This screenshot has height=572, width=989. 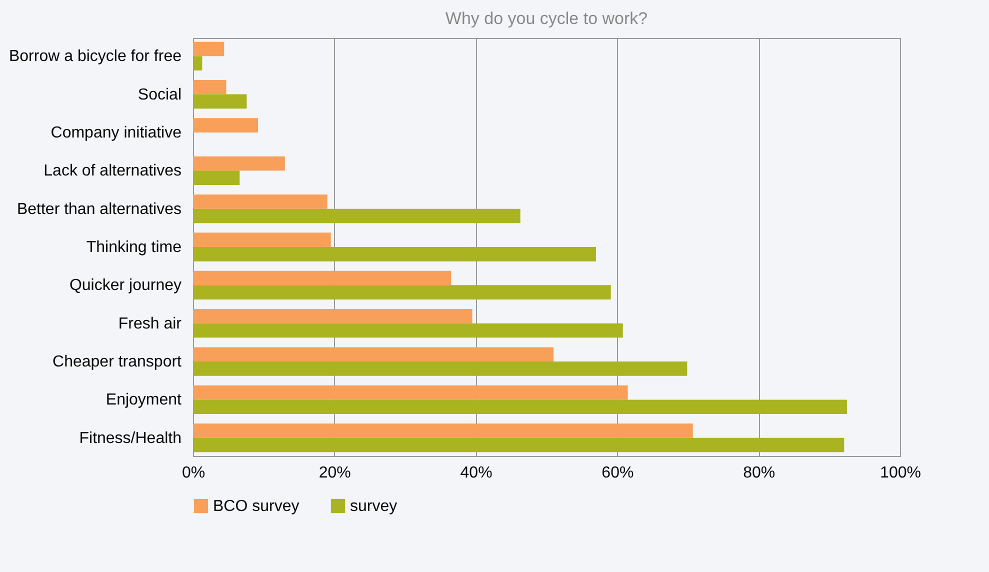 What do you see at coordinates (113, 171) in the screenshot?
I see `y-tick-label: Lack of alternatives` at bounding box center [113, 171].